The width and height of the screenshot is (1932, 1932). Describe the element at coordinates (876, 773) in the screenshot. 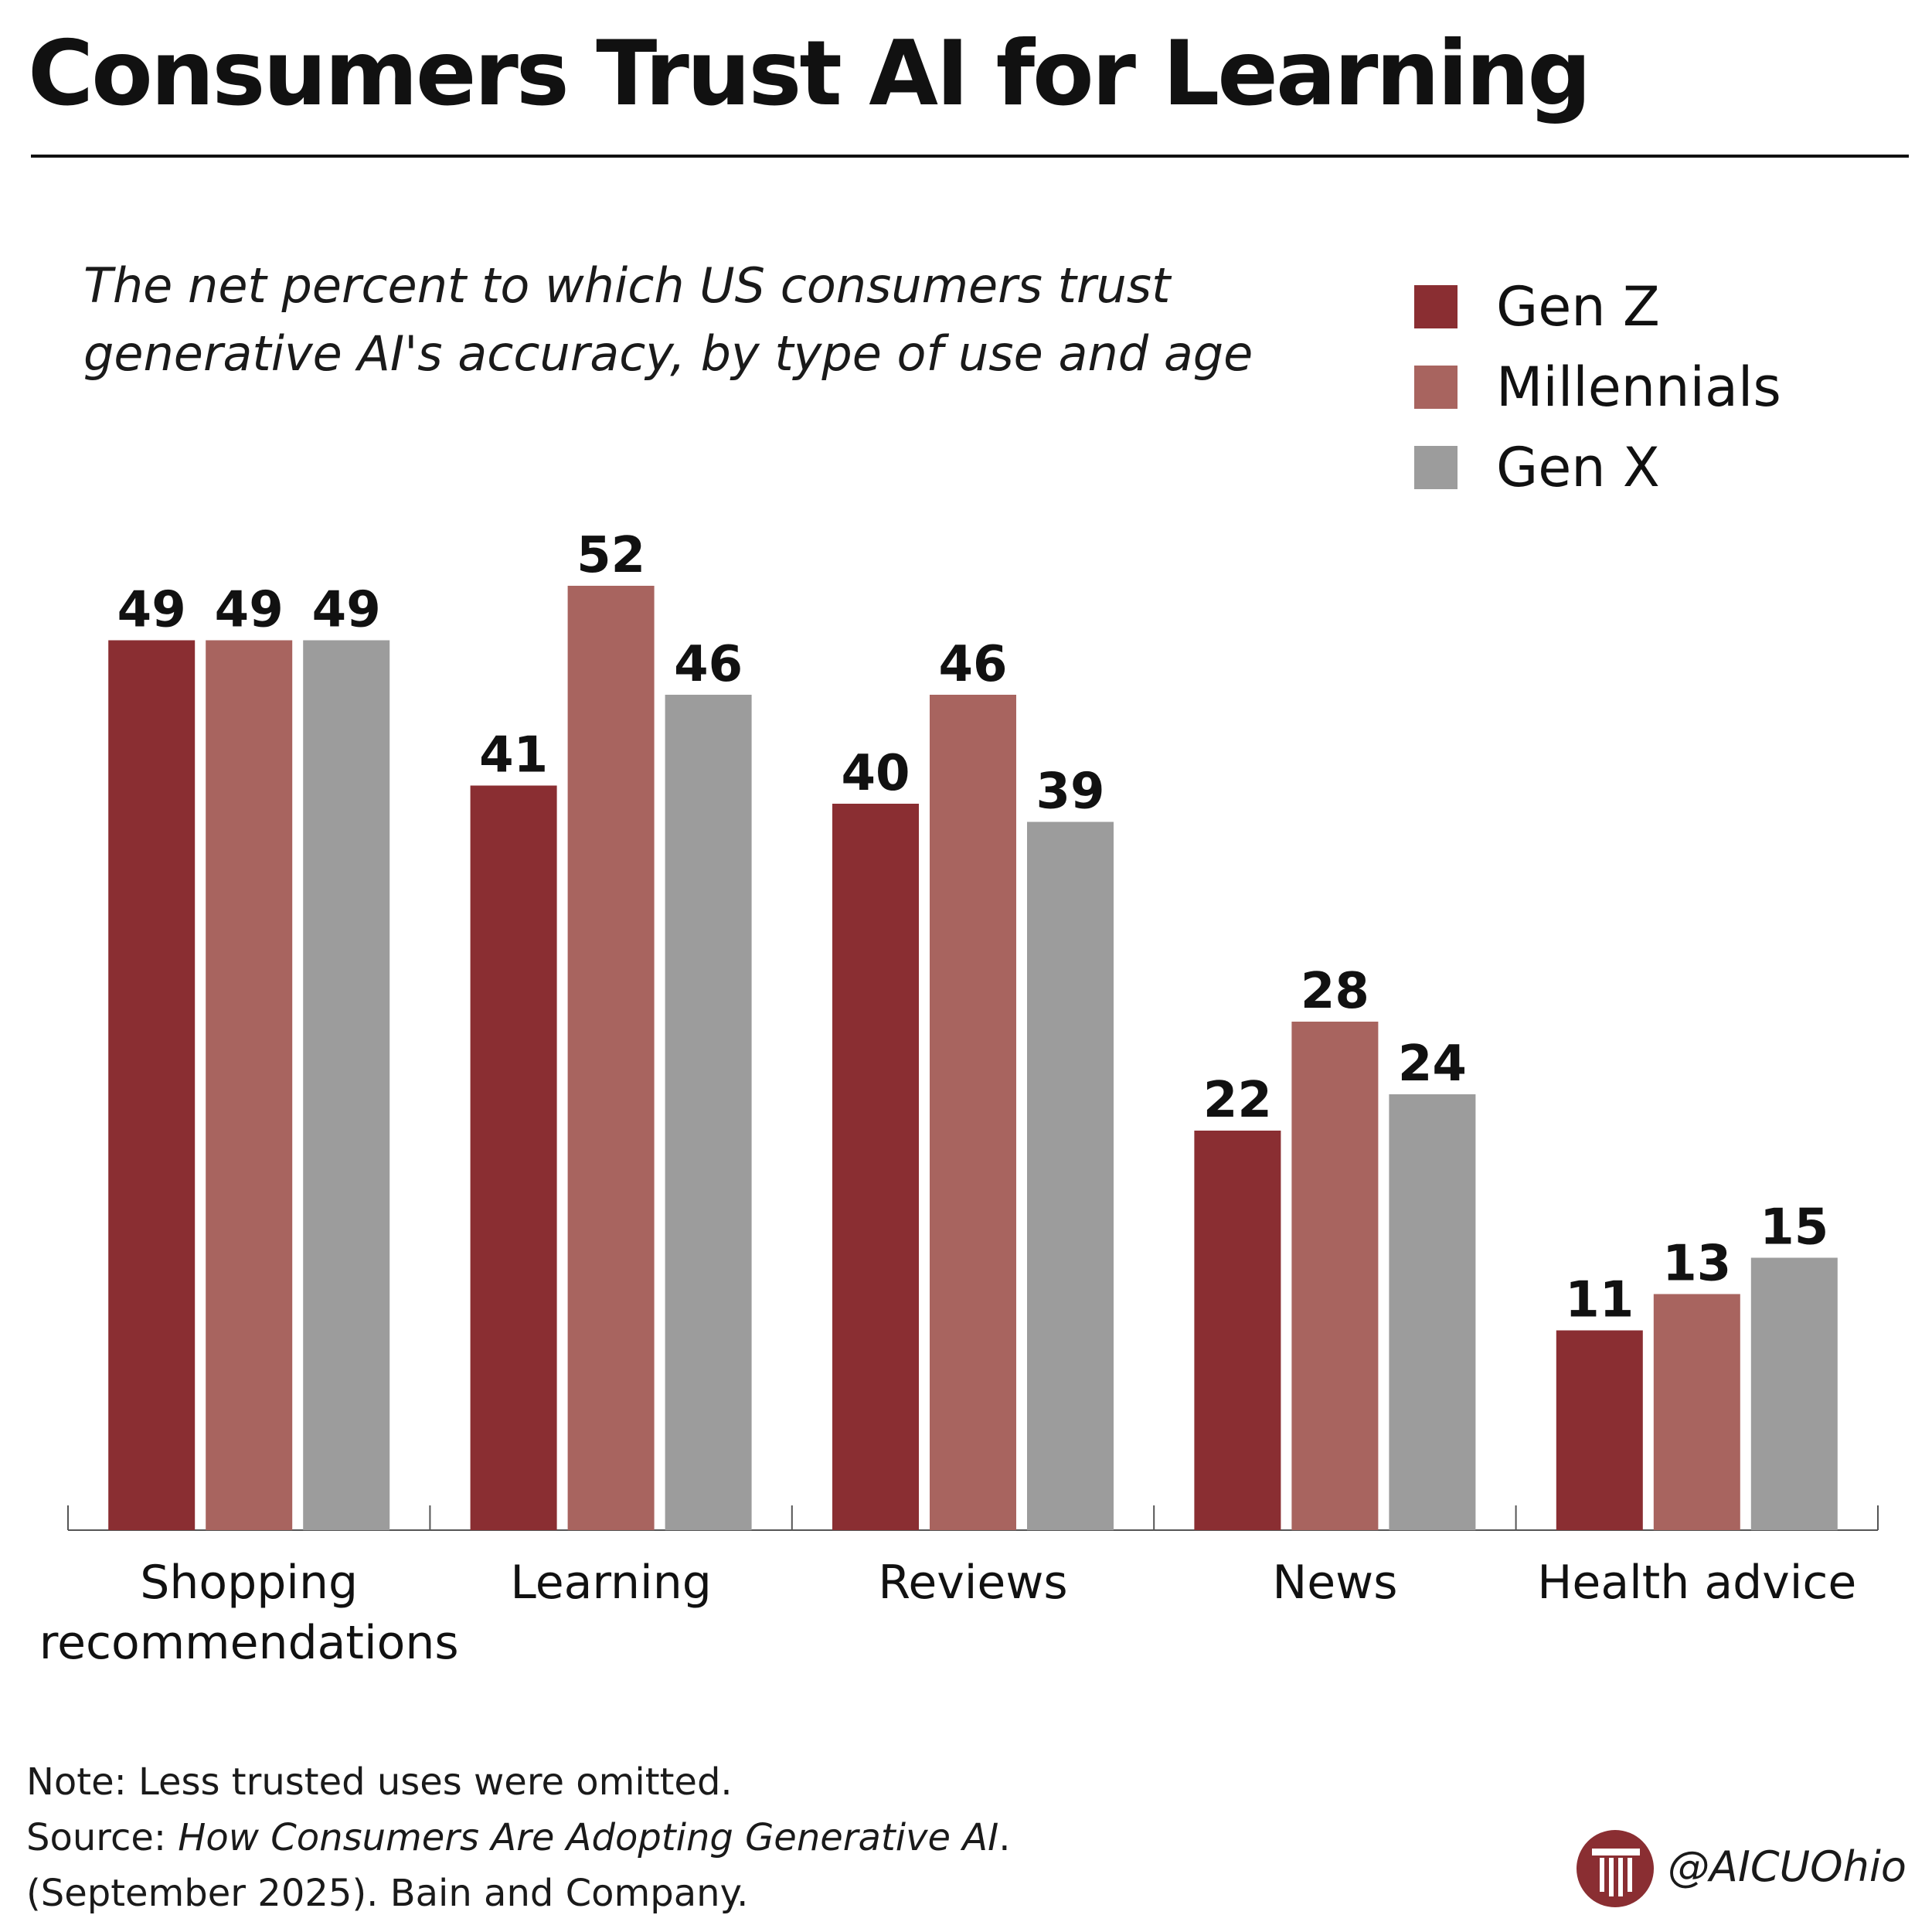

I see `data-label: 40` at that location.